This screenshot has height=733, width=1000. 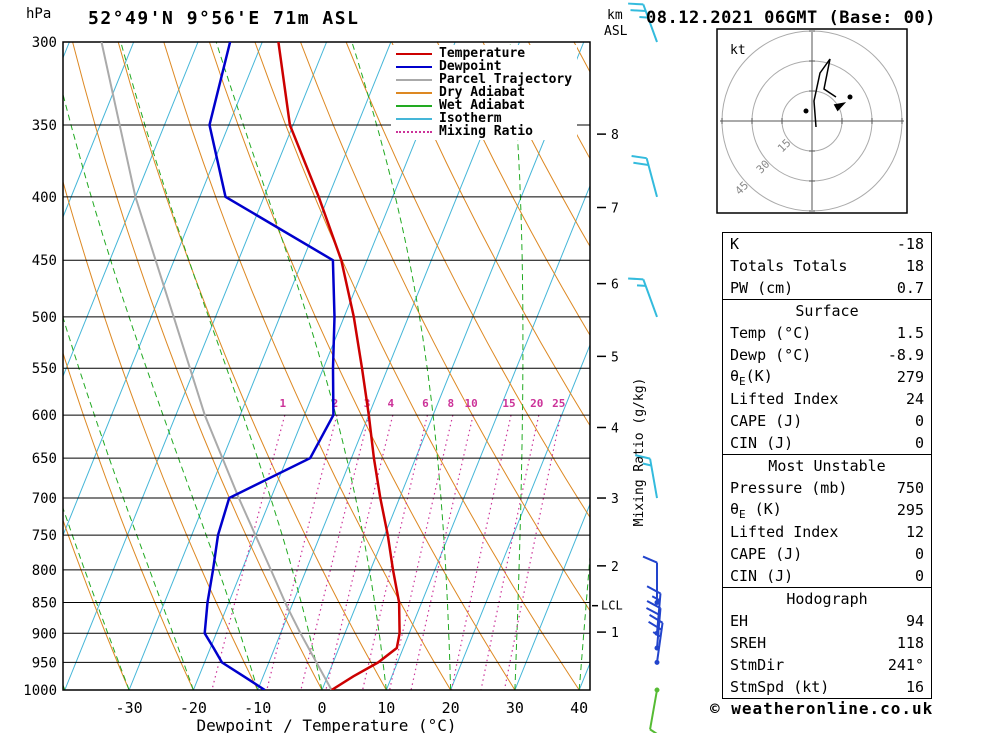 What do you see at coordinates (910, 288) in the screenshot?
I see `table-row-value: 0.7` at bounding box center [910, 288].